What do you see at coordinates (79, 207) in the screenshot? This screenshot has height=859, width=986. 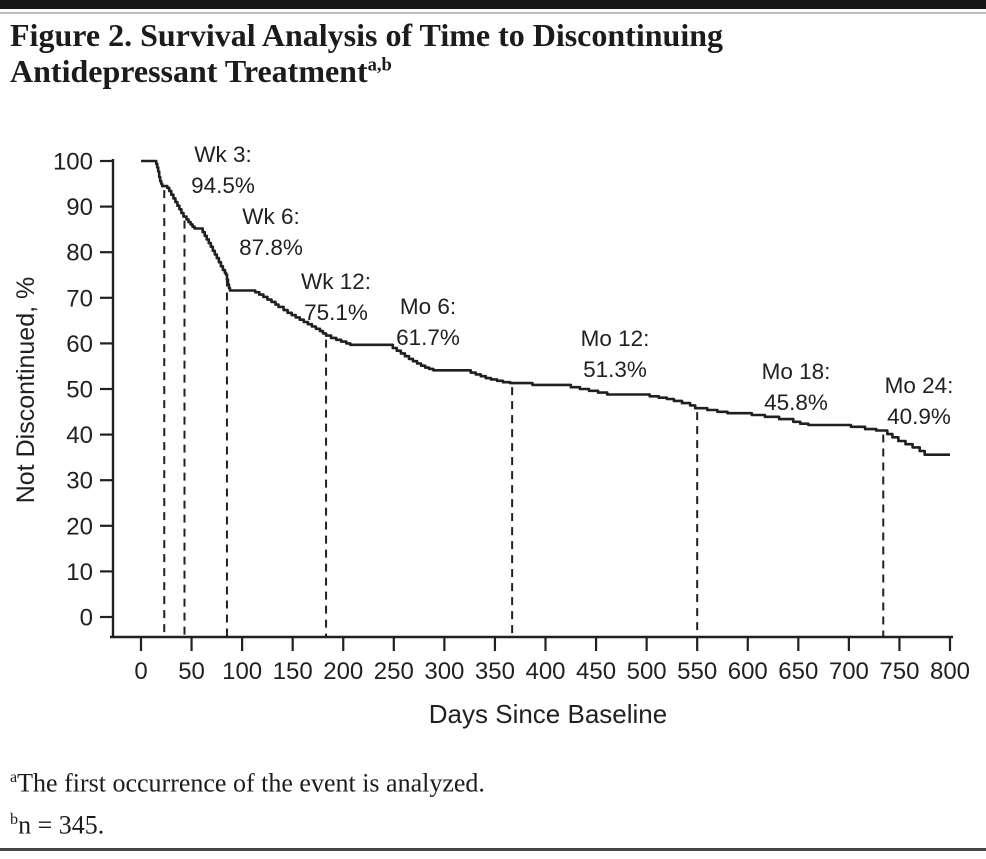 I see `y-tick-label: 90` at bounding box center [79, 207].